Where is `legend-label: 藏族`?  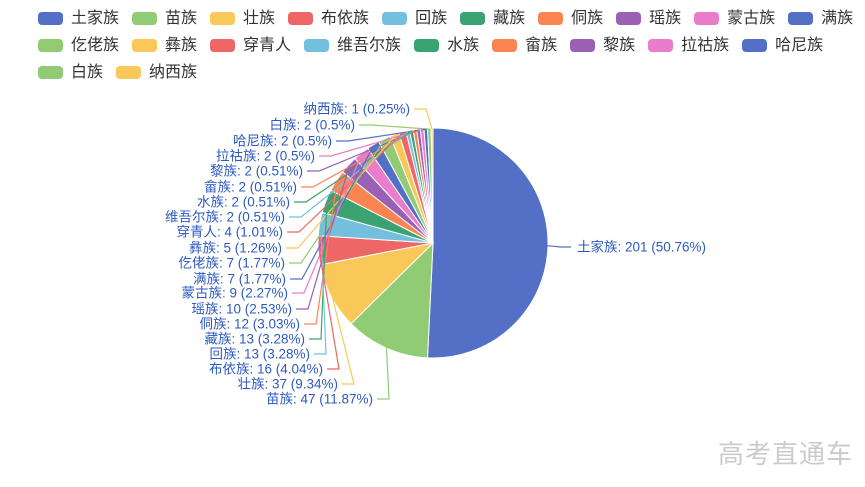
legend-label: 藏族 is located at coordinates (509, 18).